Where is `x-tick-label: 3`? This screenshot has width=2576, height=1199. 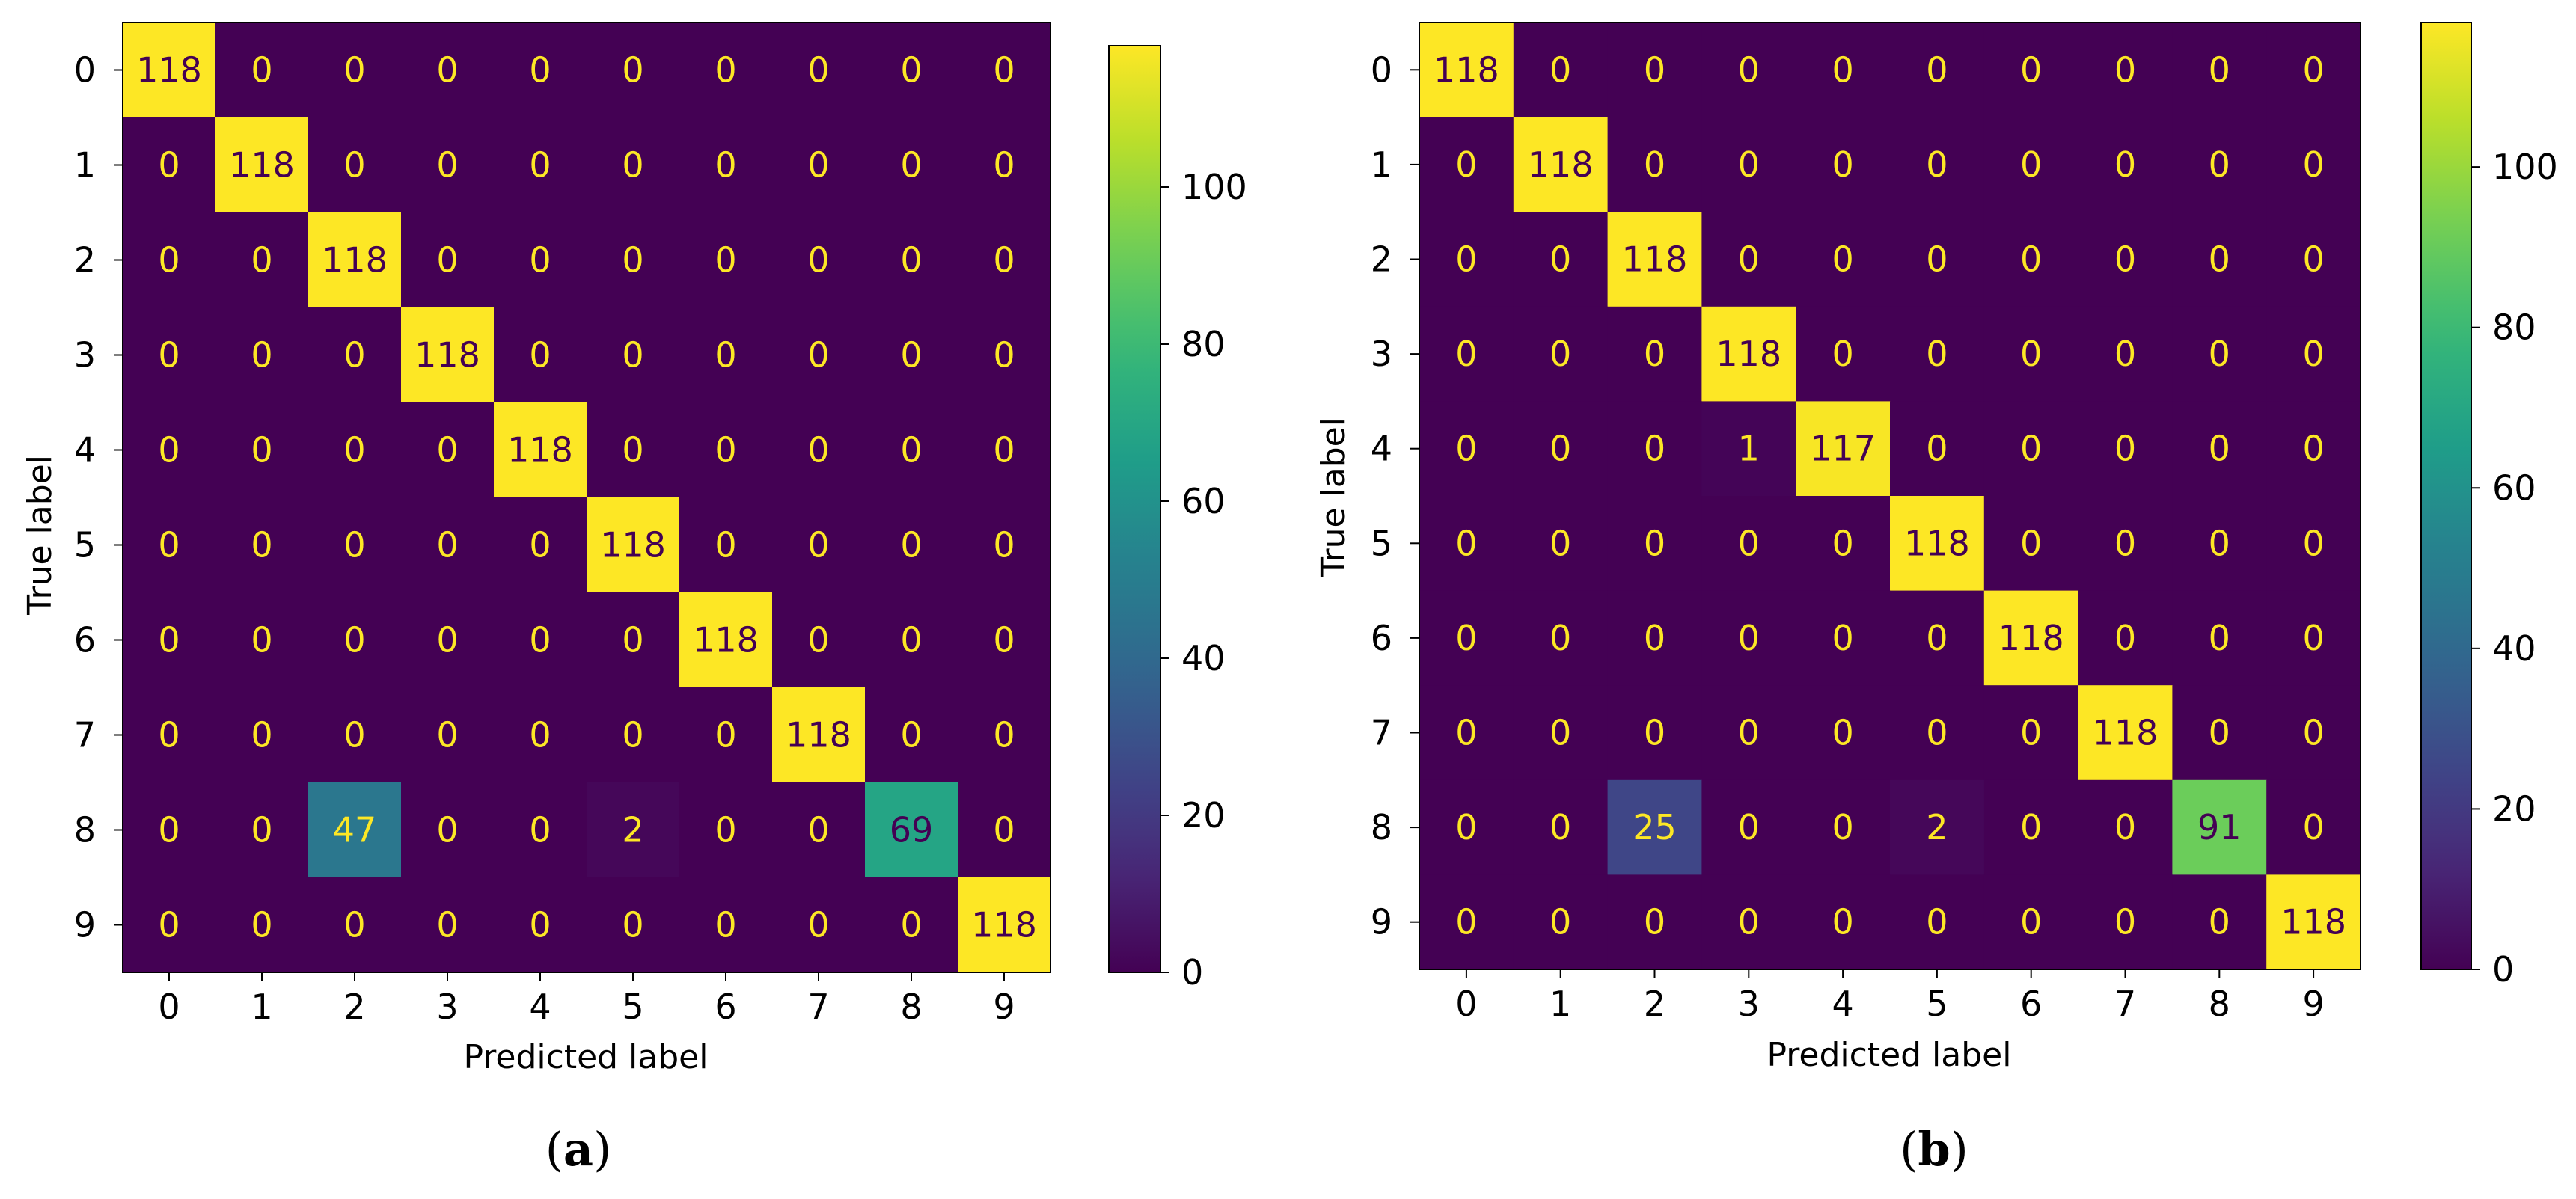 x-tick-label: 3 is located at coordinates (1749, 1004).